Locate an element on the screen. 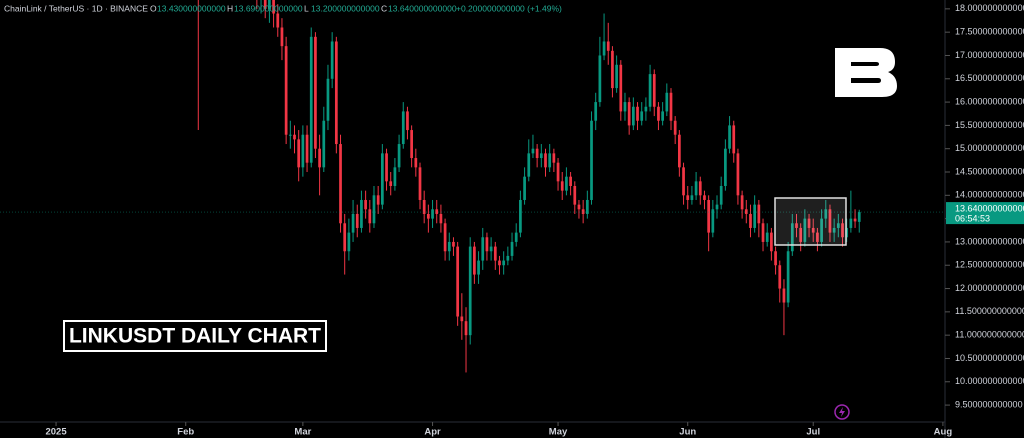 The width and height of the screenshot is (1024, 438). annotation: LINKUSDT DAILY CHART is located at coordinates (195, 336).